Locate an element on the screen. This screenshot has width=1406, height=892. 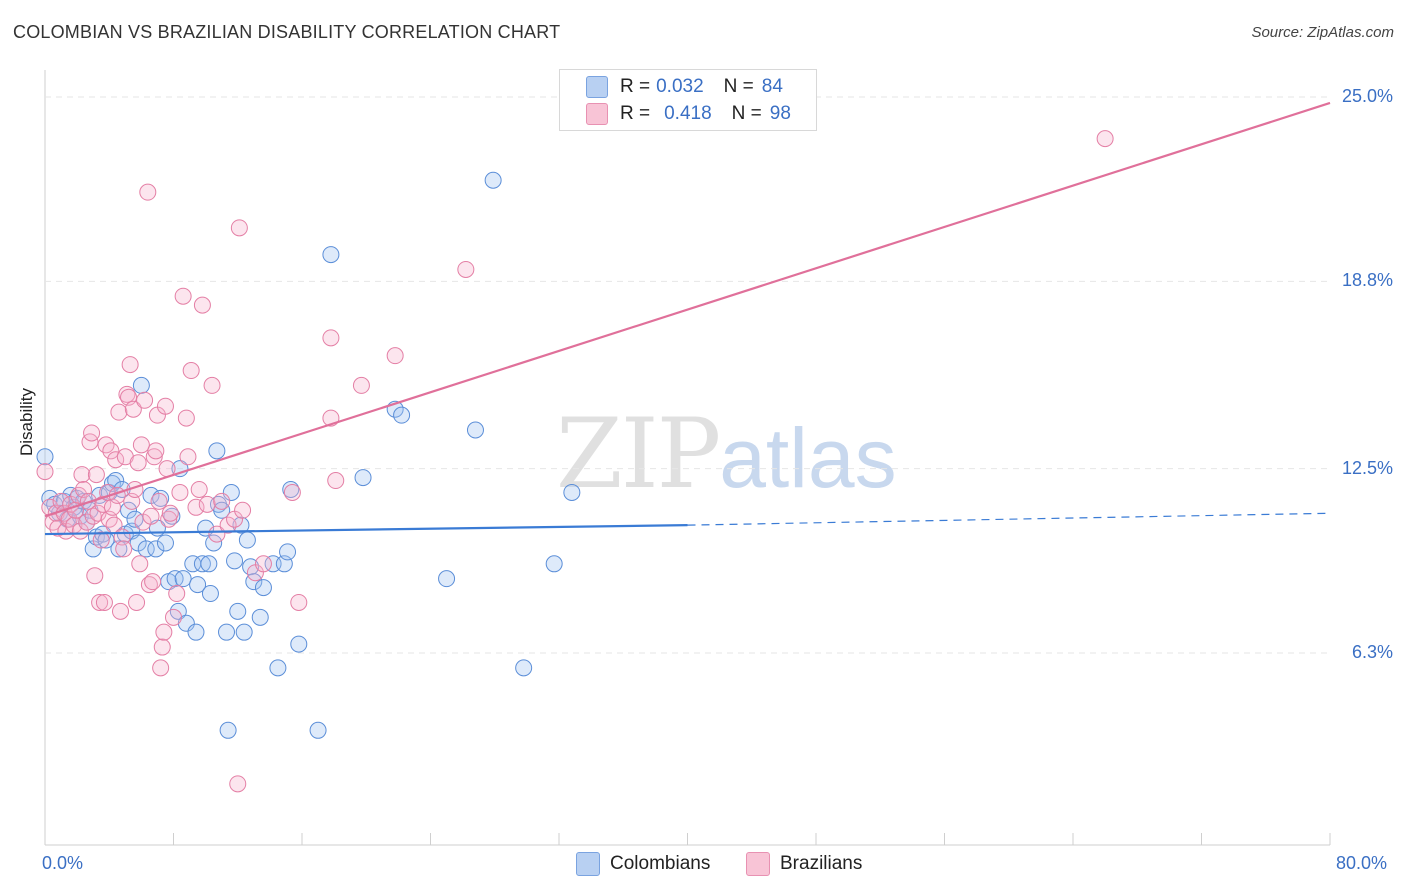
watermark: ZIPatlas is located at coordinates (726, 454).